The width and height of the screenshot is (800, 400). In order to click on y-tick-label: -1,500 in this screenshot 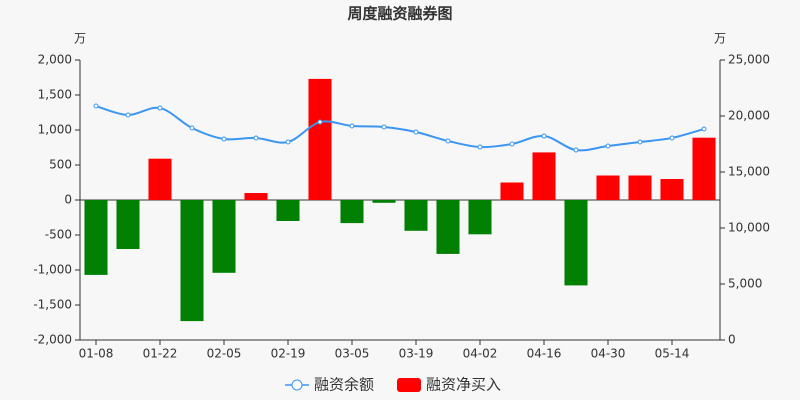, I will do `click(52, 305)`.